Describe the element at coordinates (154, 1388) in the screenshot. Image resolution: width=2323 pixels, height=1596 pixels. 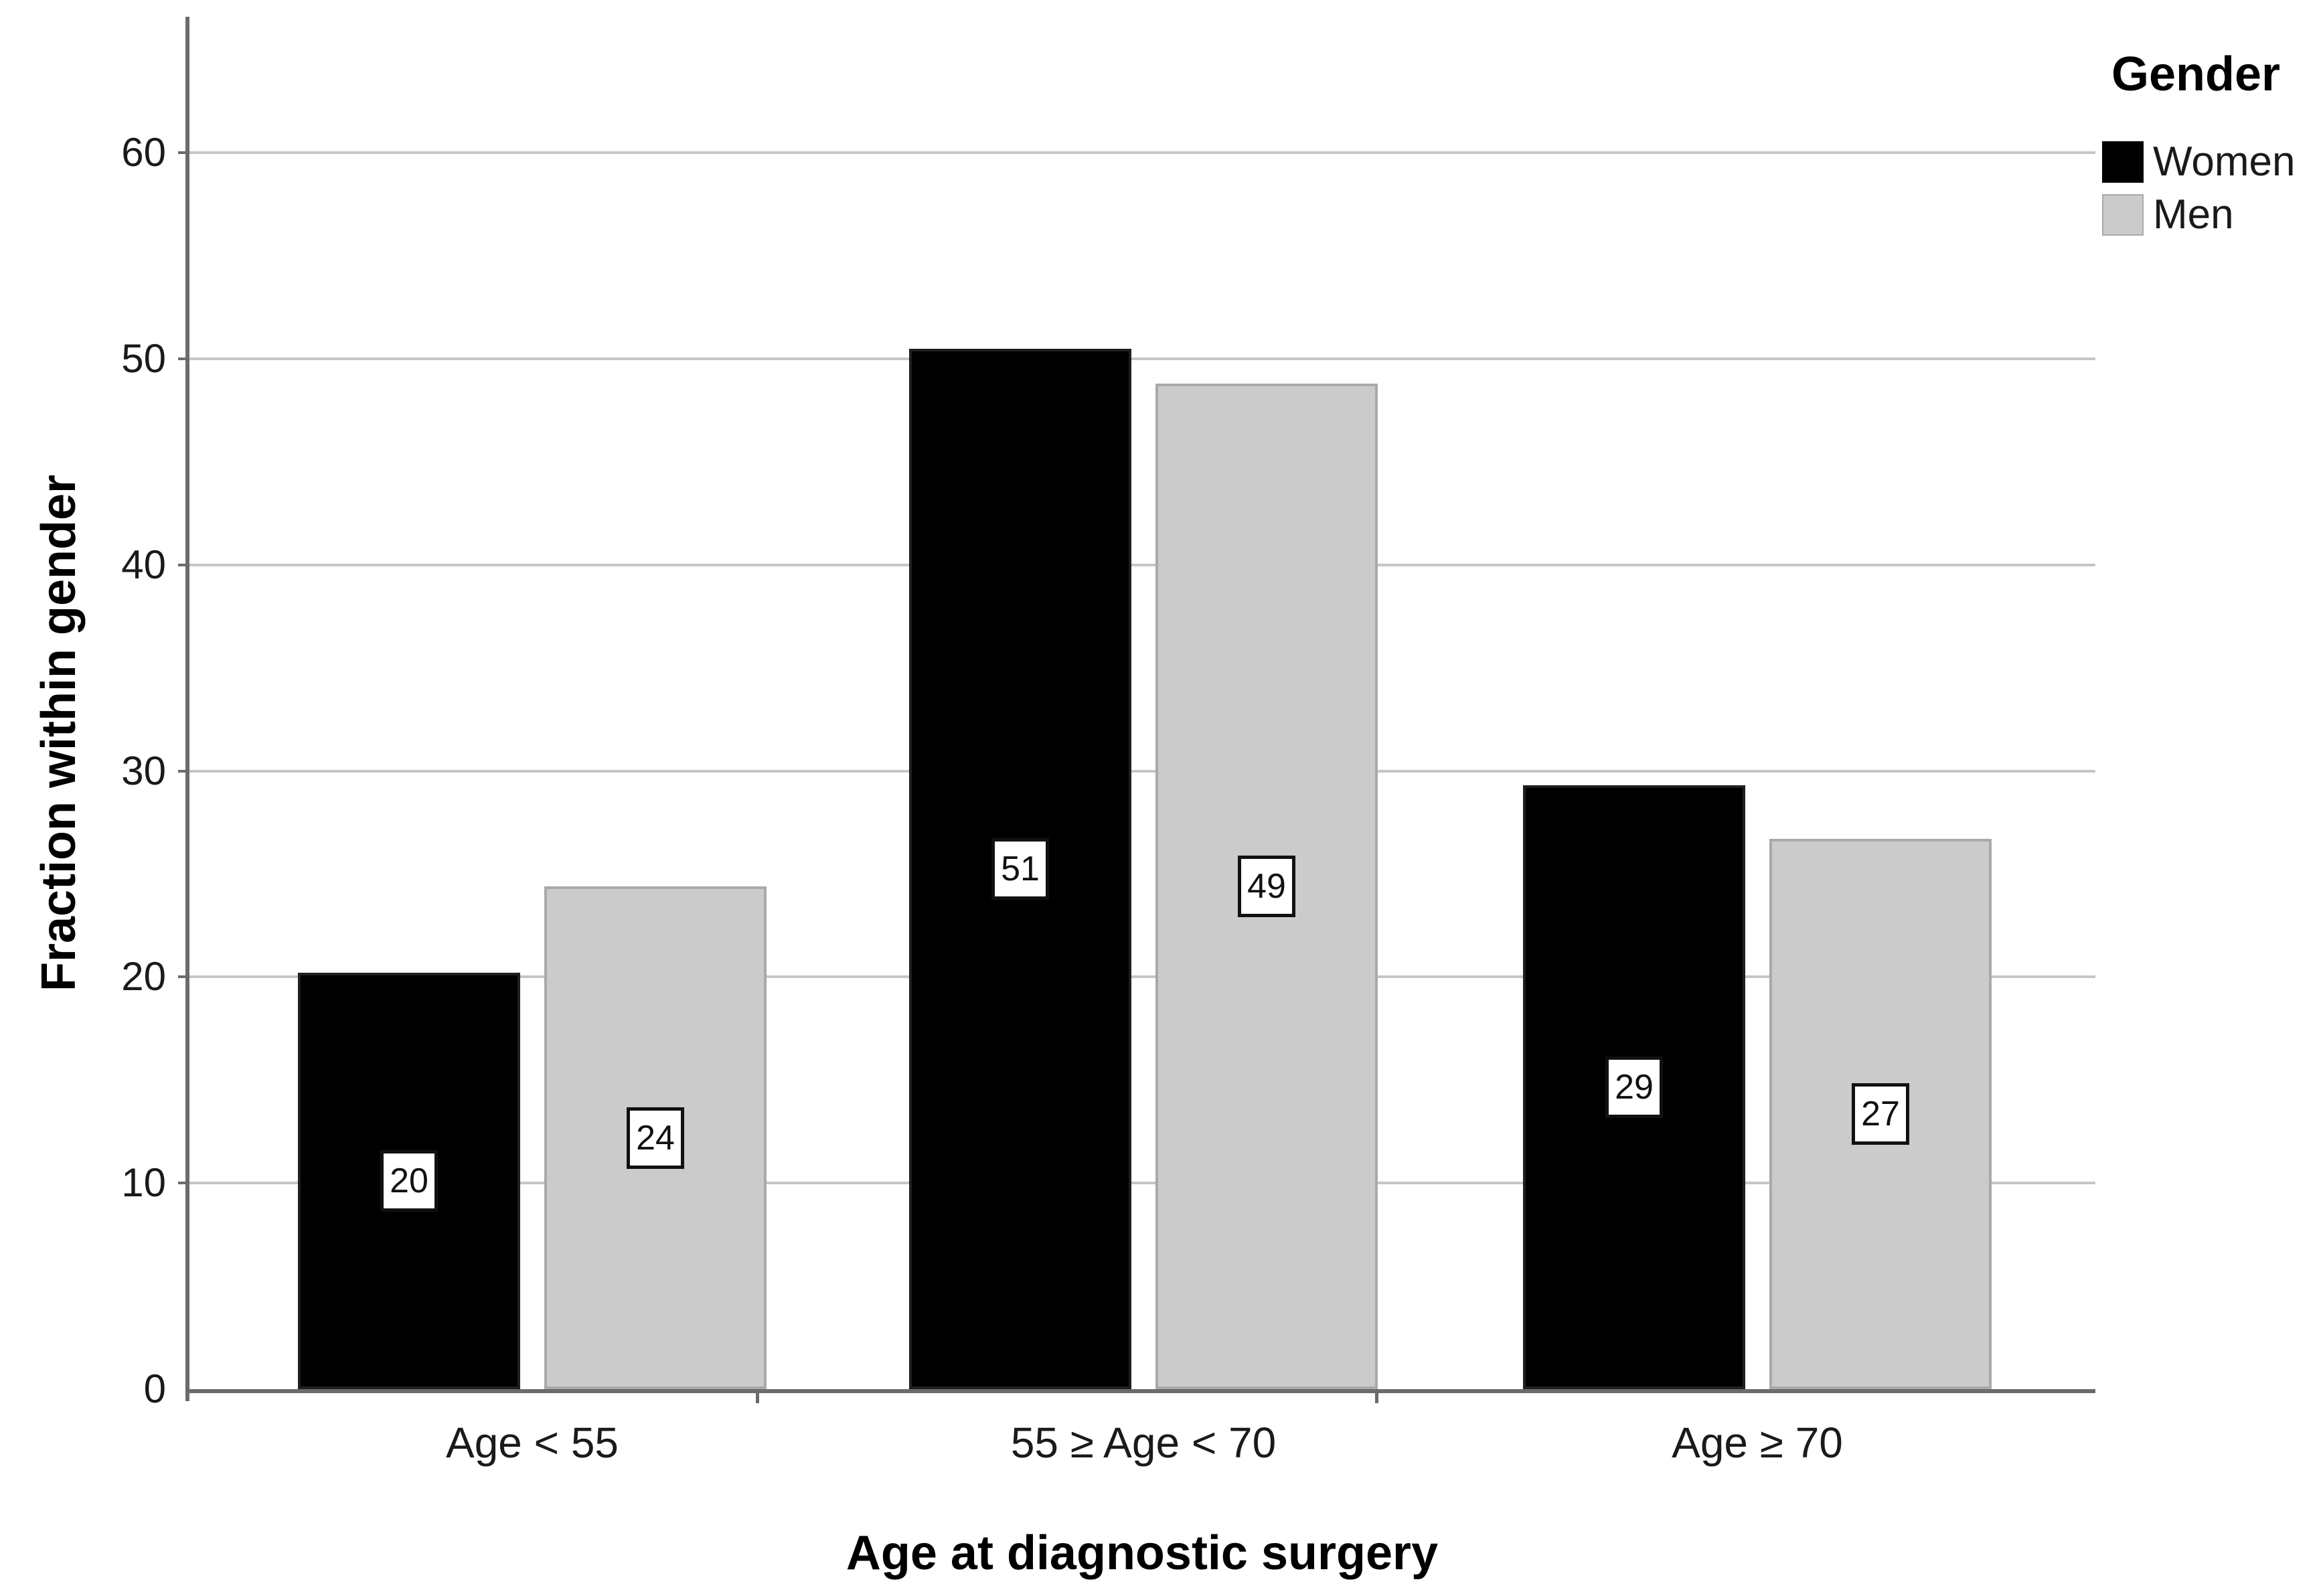
I see `y-tick-label: 0` at that location.